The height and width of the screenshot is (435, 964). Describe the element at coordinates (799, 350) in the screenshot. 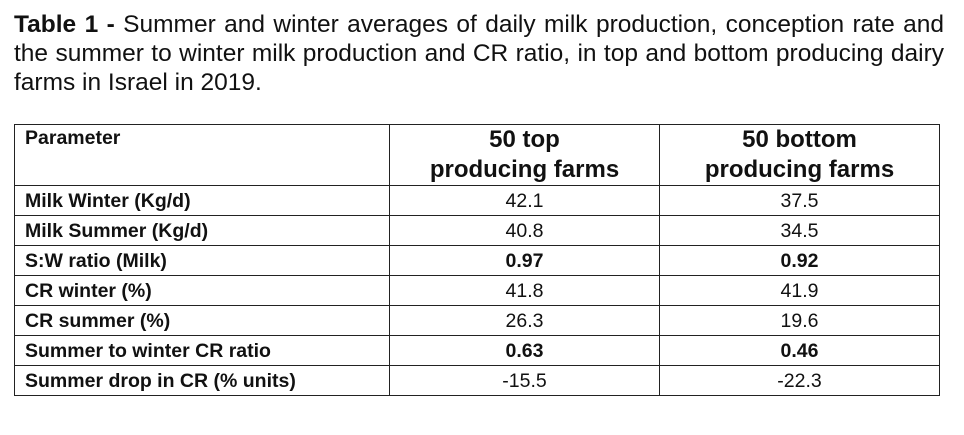

I see `bottom-farms-value: 0.46` at that location.